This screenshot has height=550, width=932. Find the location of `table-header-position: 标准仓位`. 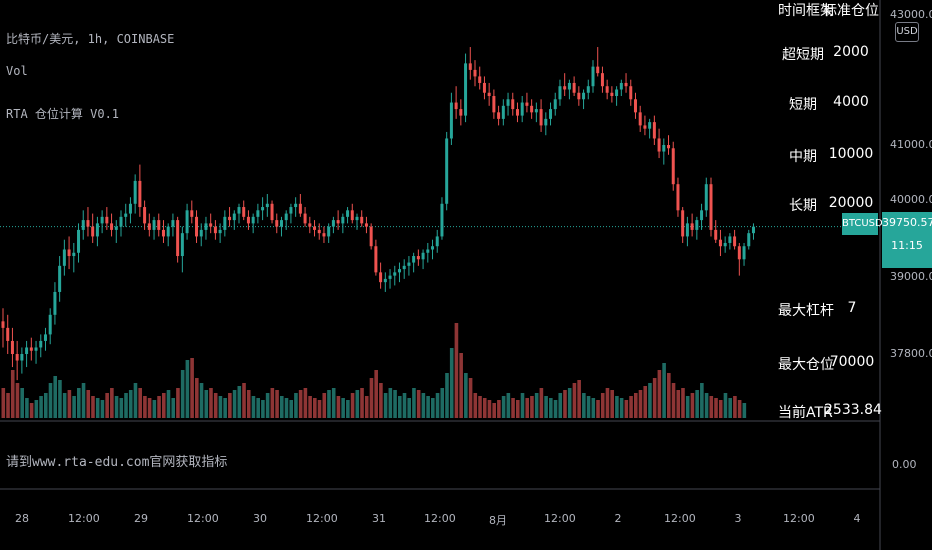

table-header-position: 标准仓位 is located at coordinates (851, 11).